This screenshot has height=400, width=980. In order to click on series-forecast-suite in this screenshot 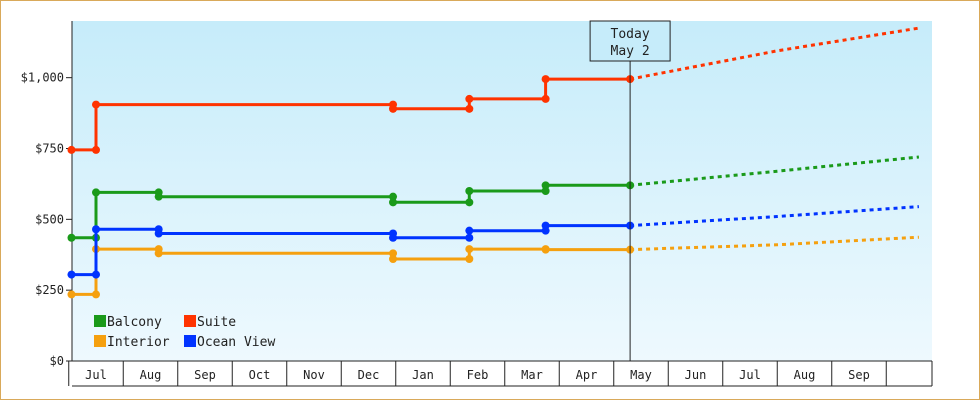, I will do `click(774, 53)`.